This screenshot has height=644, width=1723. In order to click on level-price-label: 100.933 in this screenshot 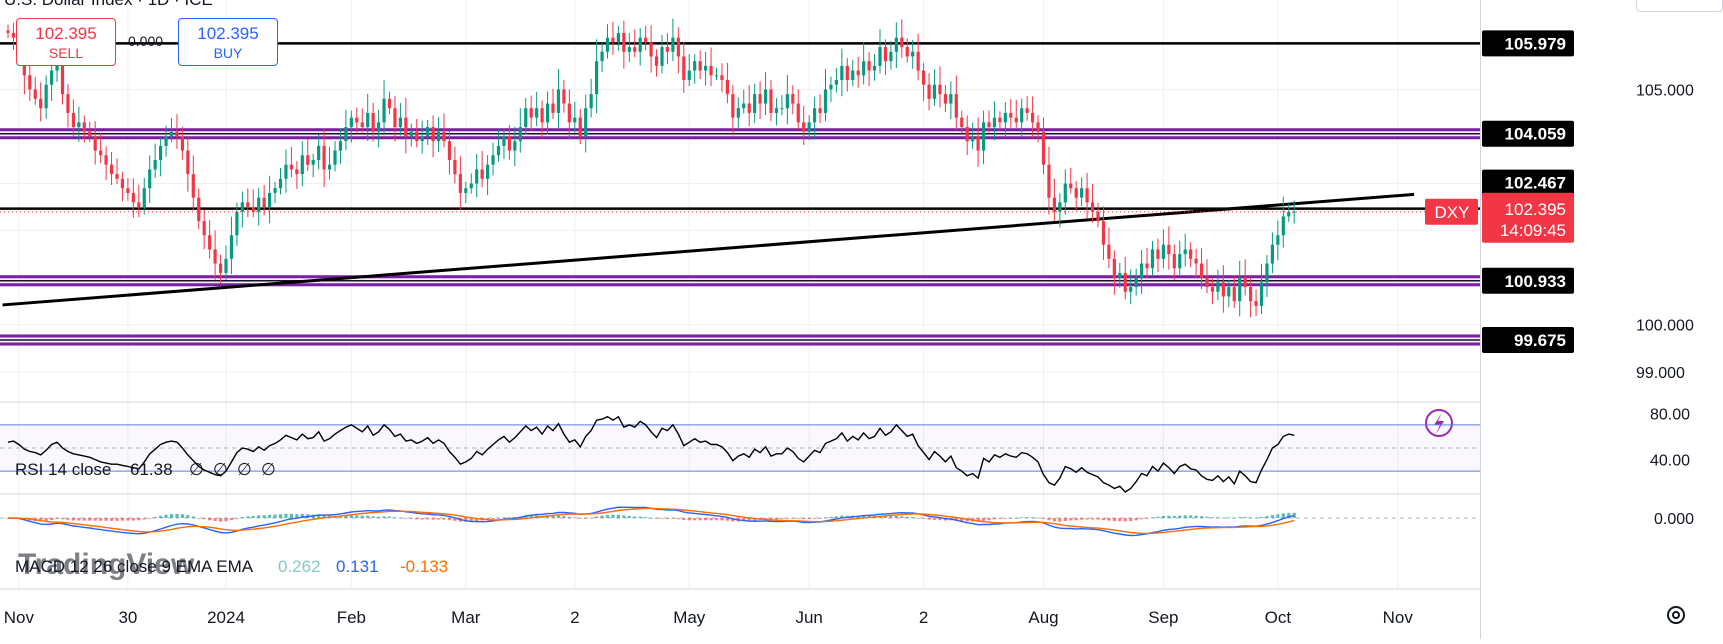, I will do `click(1535, 281)`.